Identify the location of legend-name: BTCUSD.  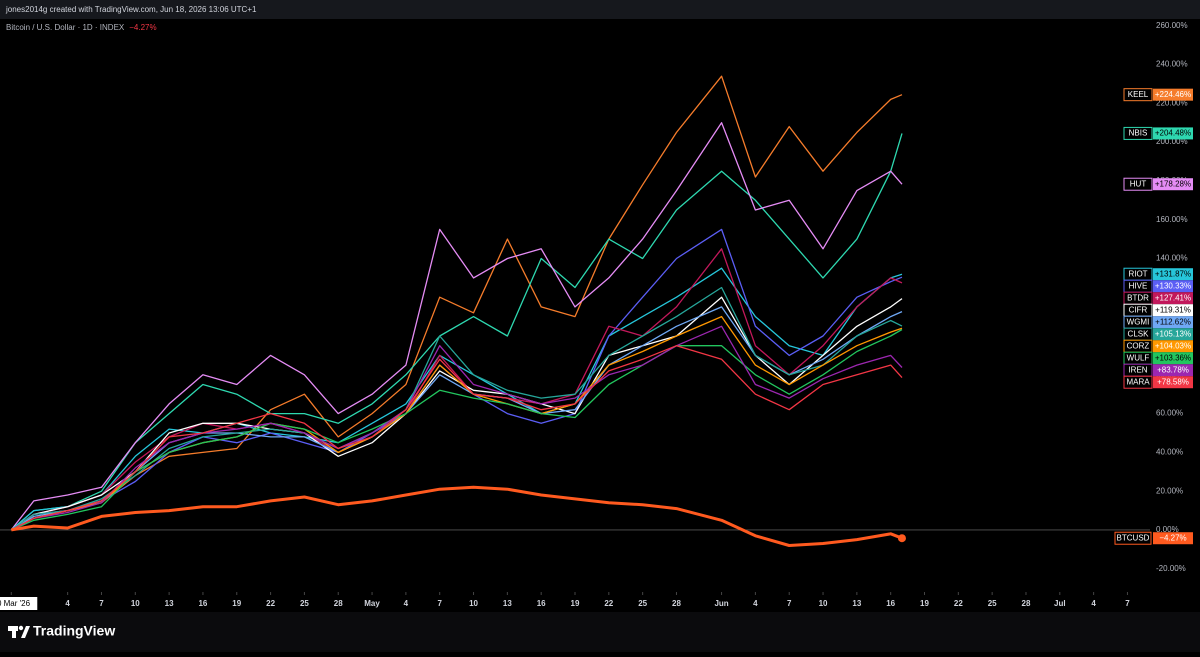
(1133, 537).